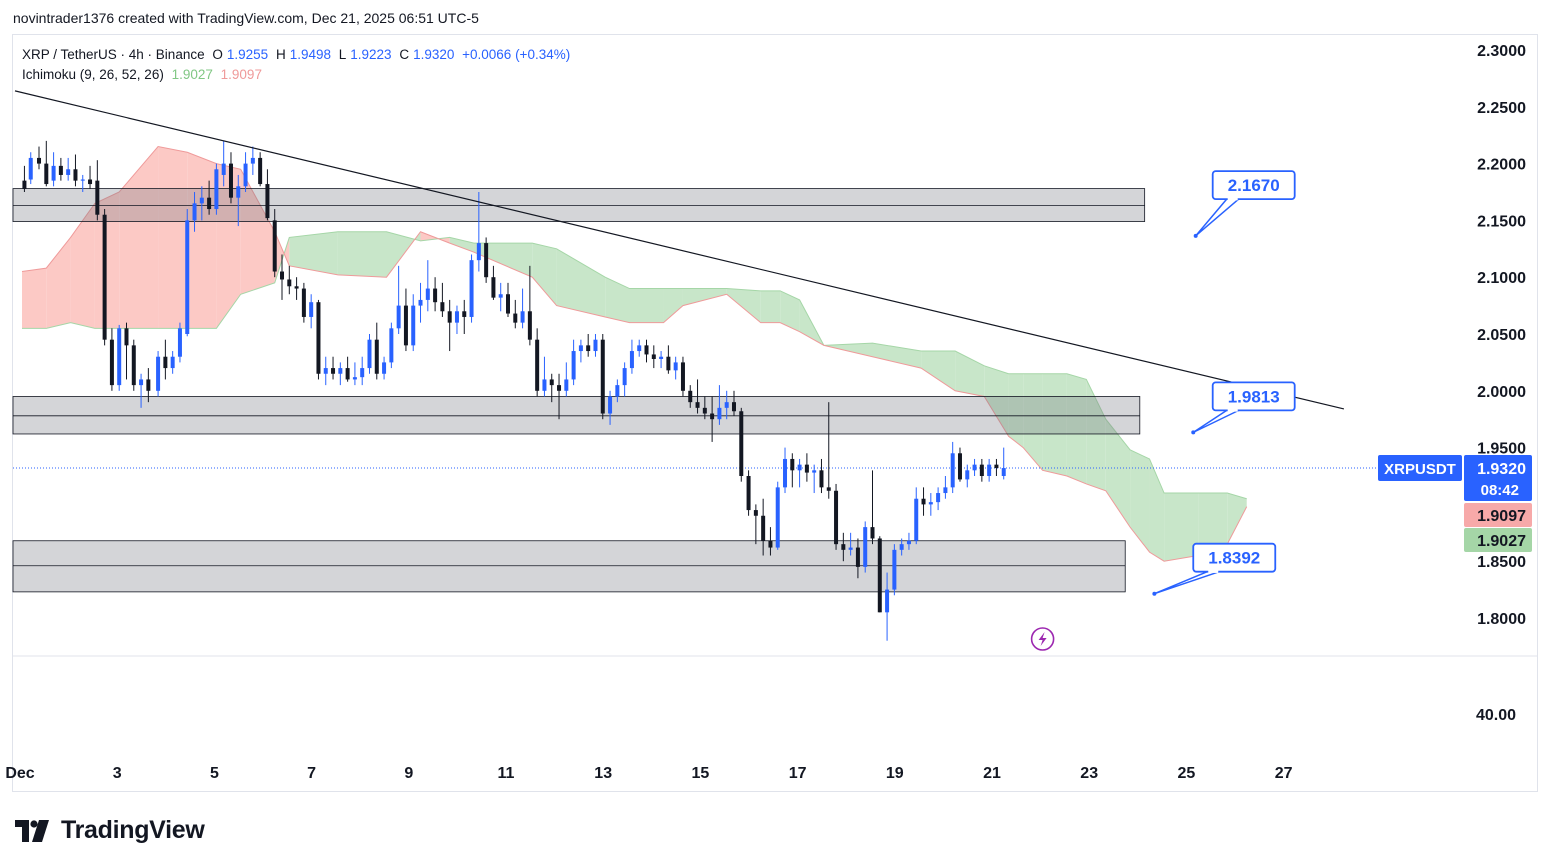 Image resolution: width=1551 pixels, height=868 pixels. Describe the element at coordinates (113, 54) in the screenshot. I see `legend-symbol: XRP / TetherUS · 4h · Binance` at that location.